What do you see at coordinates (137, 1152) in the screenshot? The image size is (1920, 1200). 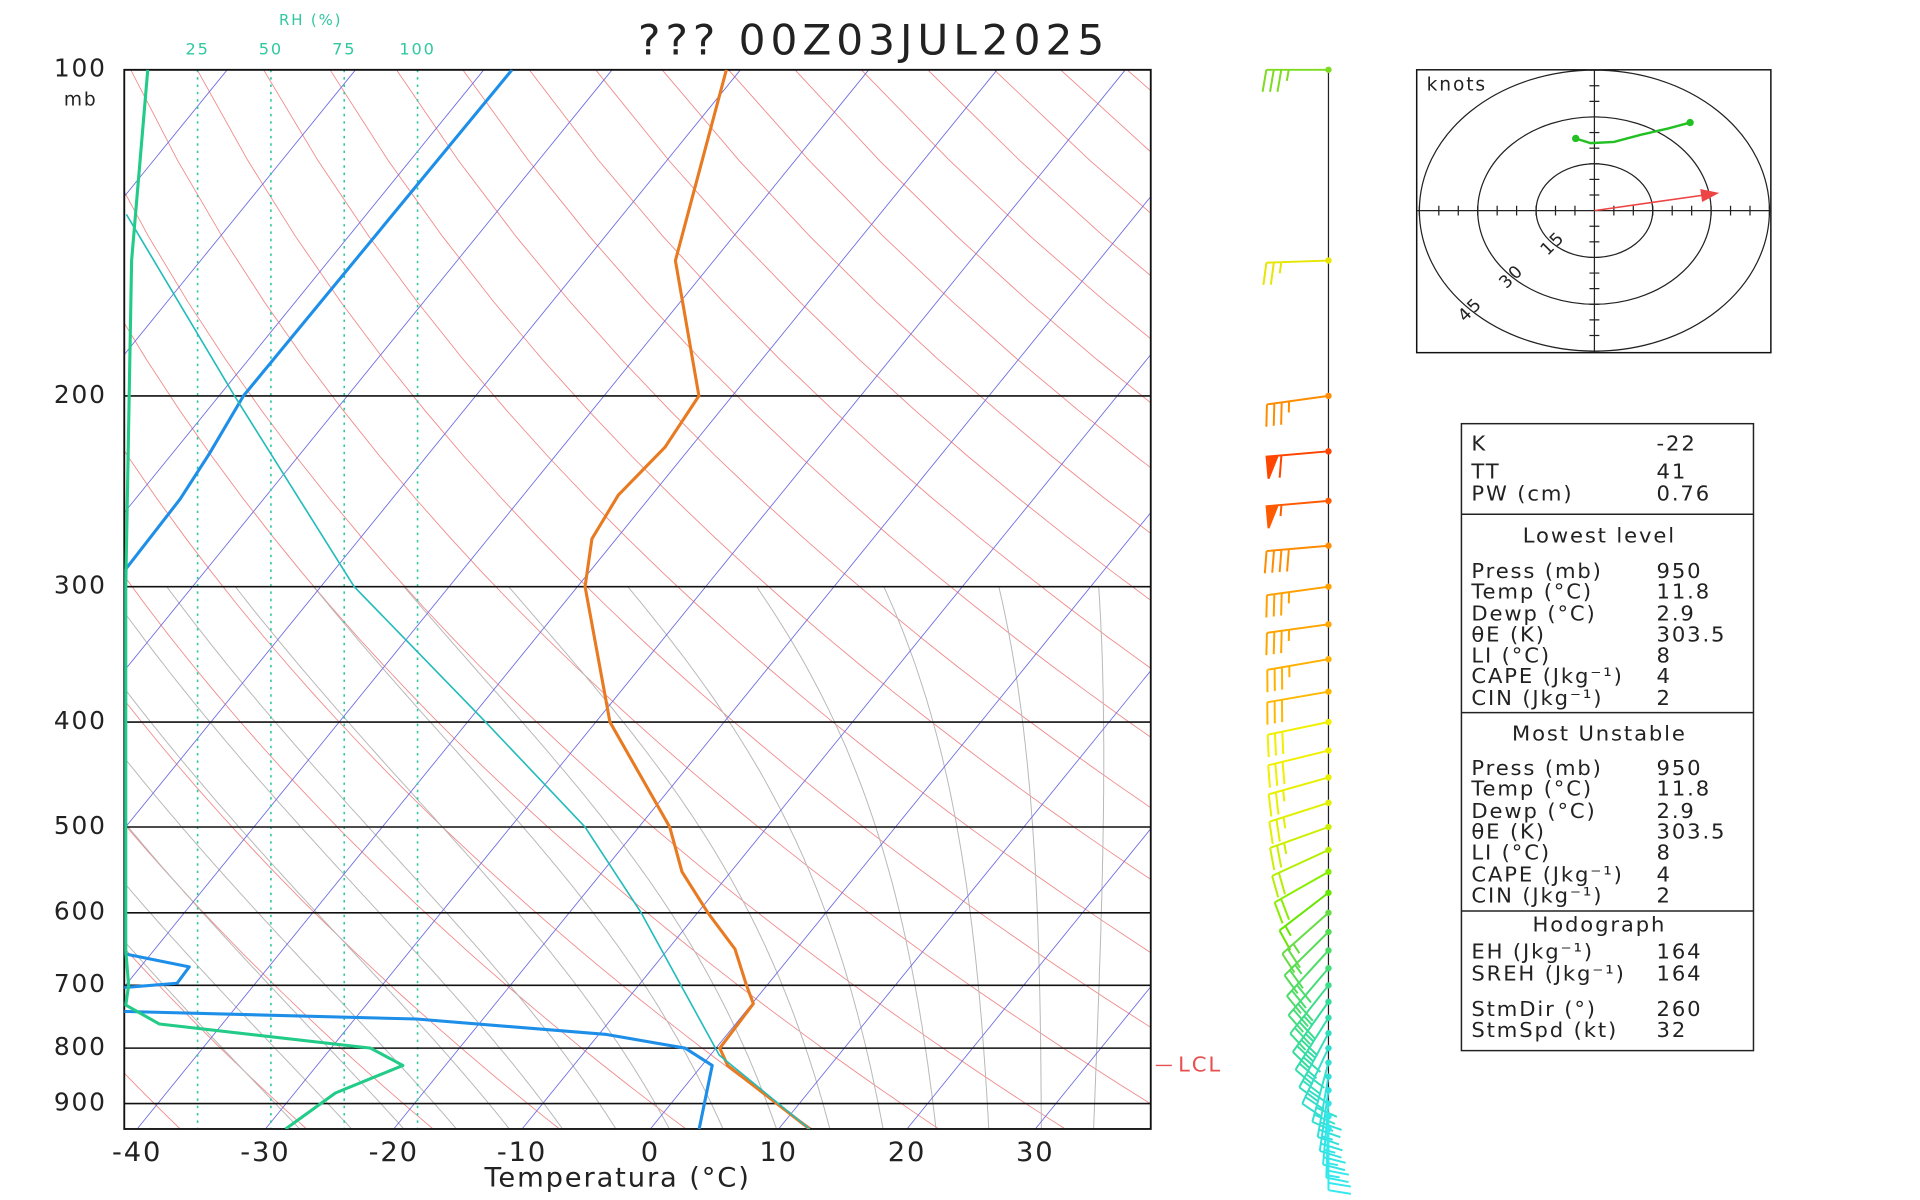 I see `x-tick-label: -40` at bounding box center [137, 1152].